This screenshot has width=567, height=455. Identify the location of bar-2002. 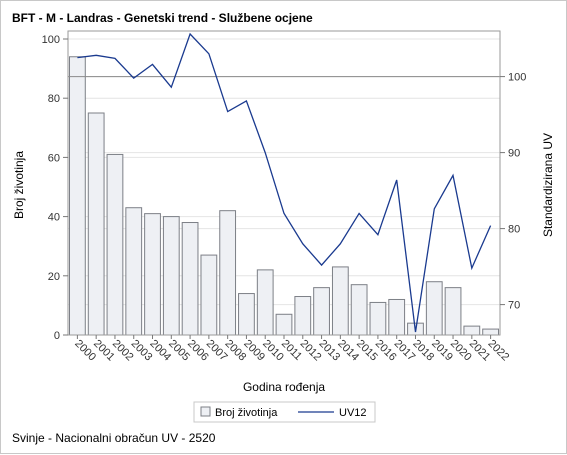
(115, 244).